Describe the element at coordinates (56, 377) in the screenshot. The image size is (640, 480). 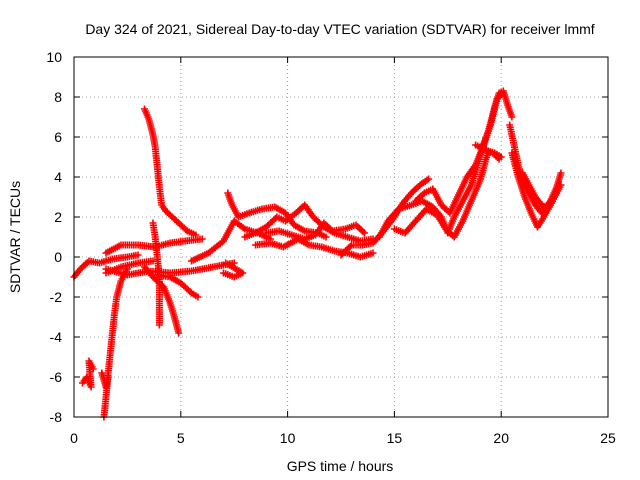
I see `y-tick-label: -6` at that location.